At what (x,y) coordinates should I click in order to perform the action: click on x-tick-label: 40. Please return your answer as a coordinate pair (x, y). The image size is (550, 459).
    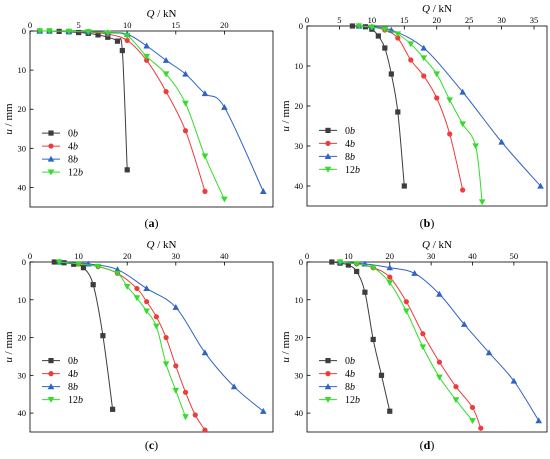
    Looking at the image, I should click on (472, 256).